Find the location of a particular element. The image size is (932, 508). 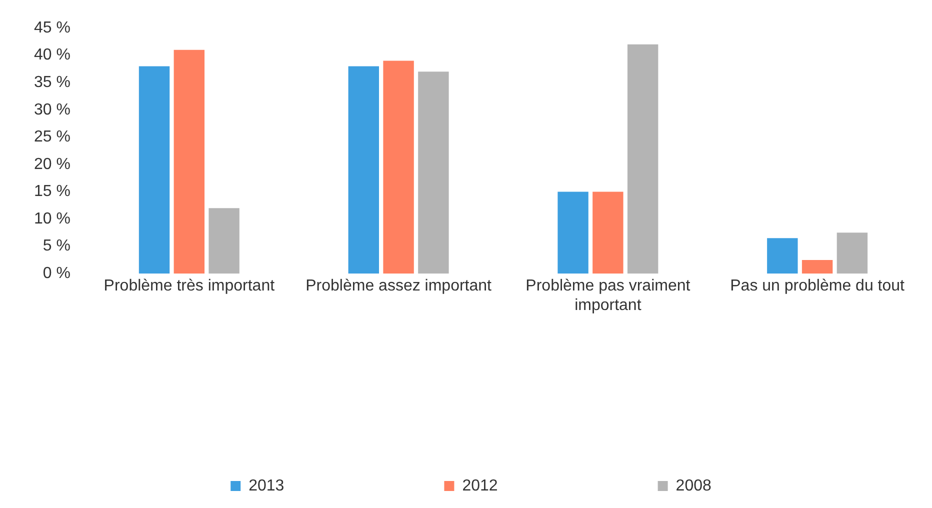

legend-label: 2012 is located at coordinates (480, 485).